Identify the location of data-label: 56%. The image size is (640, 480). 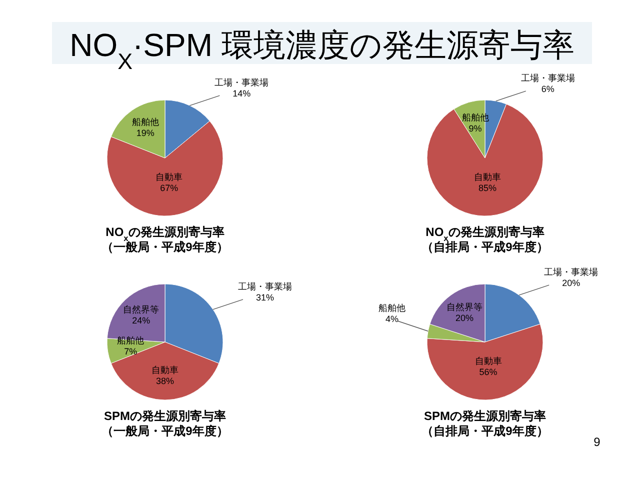
(488, 371).